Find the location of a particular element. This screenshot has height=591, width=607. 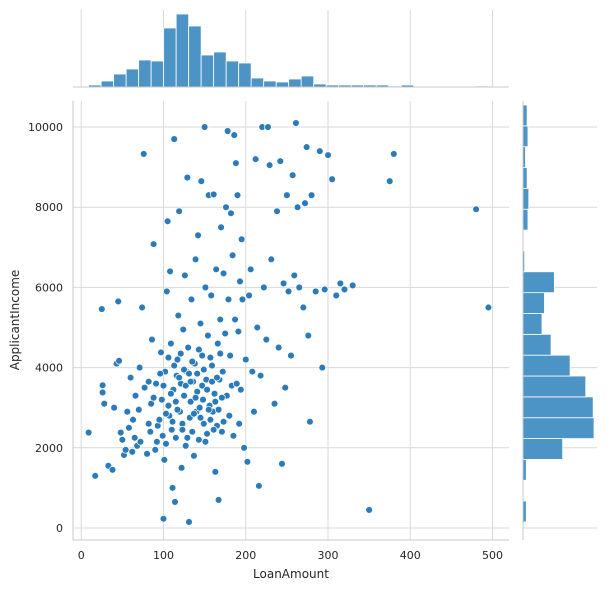

x-tick-labels: 0 100 200 300 400 500 is located at coordinates (290, 555).